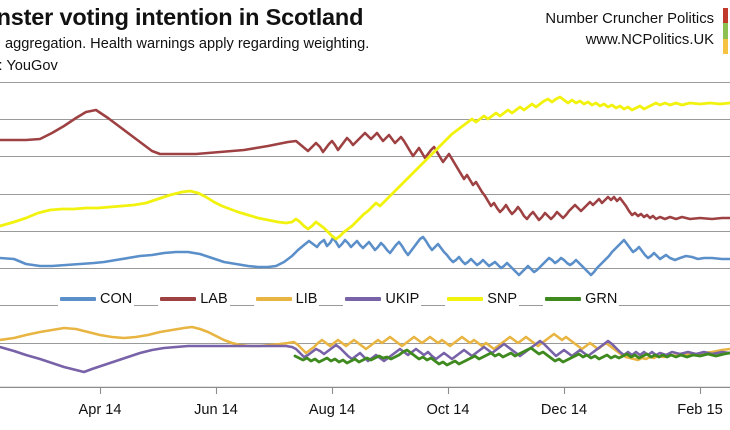 This screenshot has width=730, height=430. Describe the element at coordinates (448, 410) in the screenshot. I see `x-tick-label: Oct 14` at that location.